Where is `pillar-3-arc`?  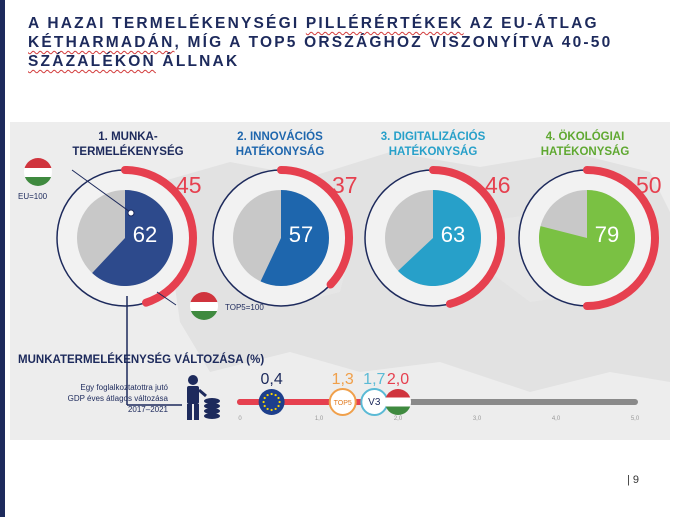
pillar-3-arc is located at coordinates (467, 237).